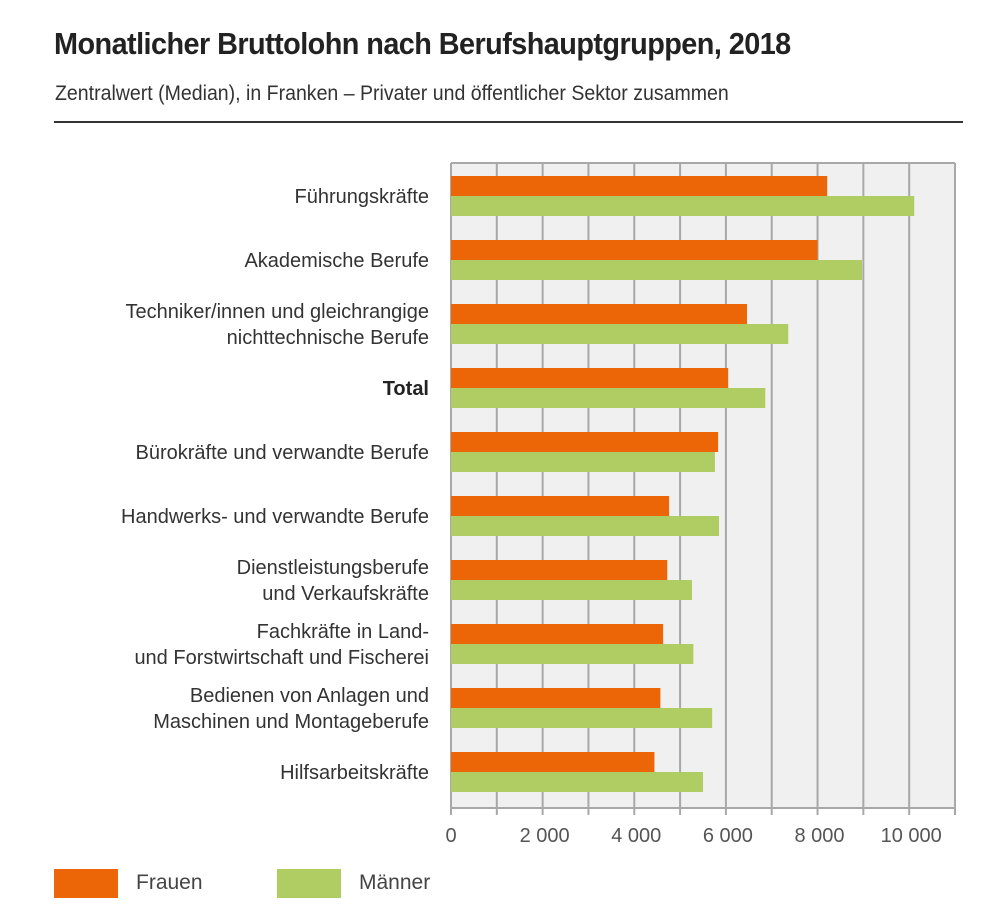 Image resolution: width=1003 pixels, height=919 pixels. What do you see at coordinates (333, 581) in the screenshot?
I see `category-label: Dienstleistungsberufe und Verkaufskräfte` at bounding box center [333, 581].